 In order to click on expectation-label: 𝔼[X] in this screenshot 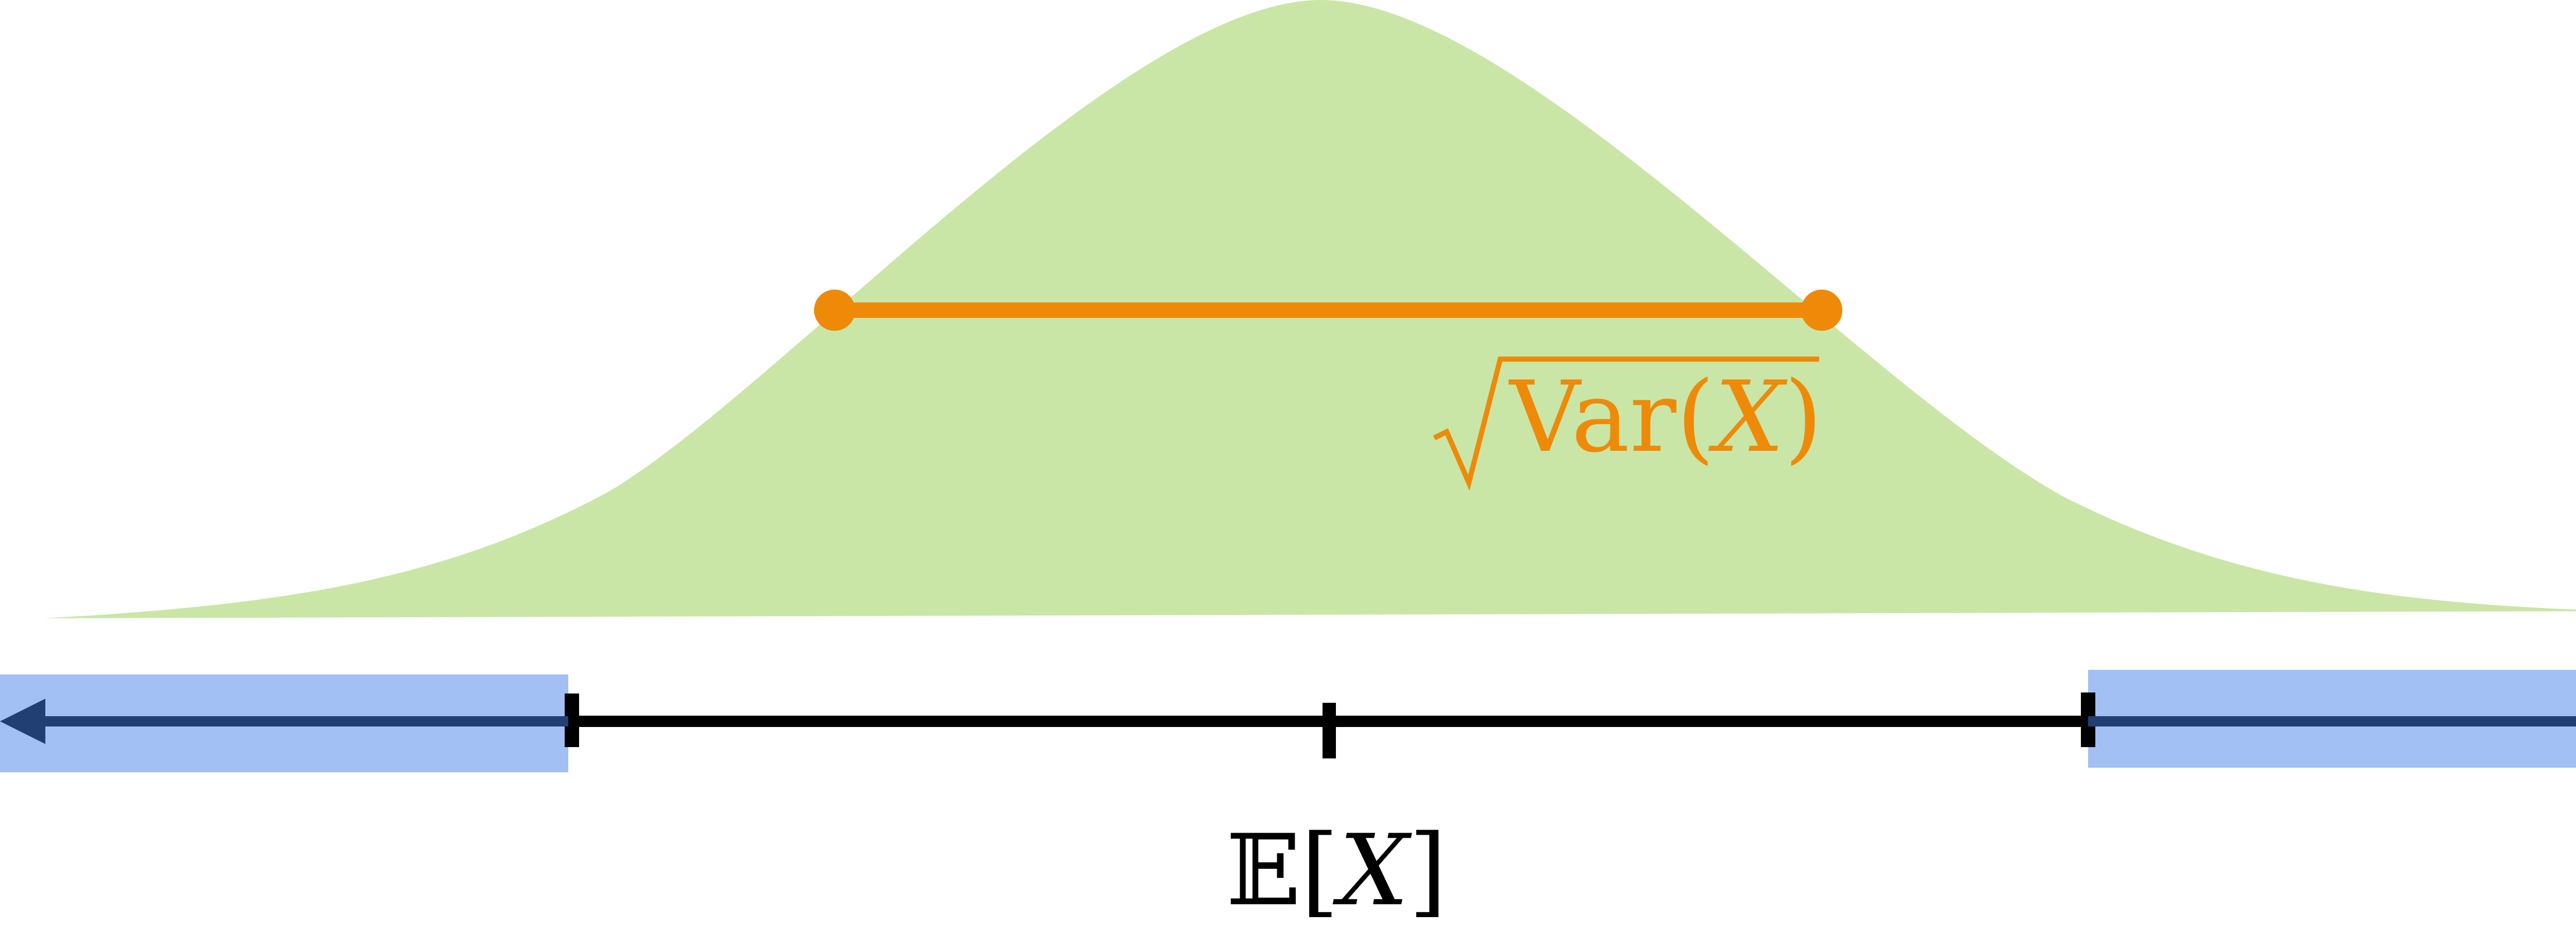, I will do `click(1337, 870)`.